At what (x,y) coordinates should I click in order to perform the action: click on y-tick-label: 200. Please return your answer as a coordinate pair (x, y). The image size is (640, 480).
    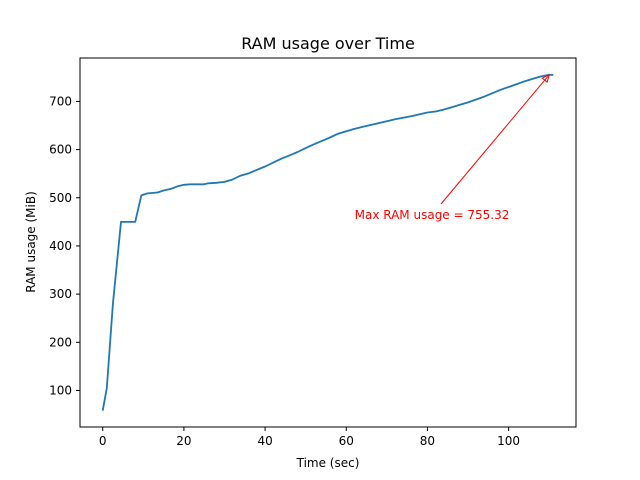
    Looking at the image, I should click on (60, 342).